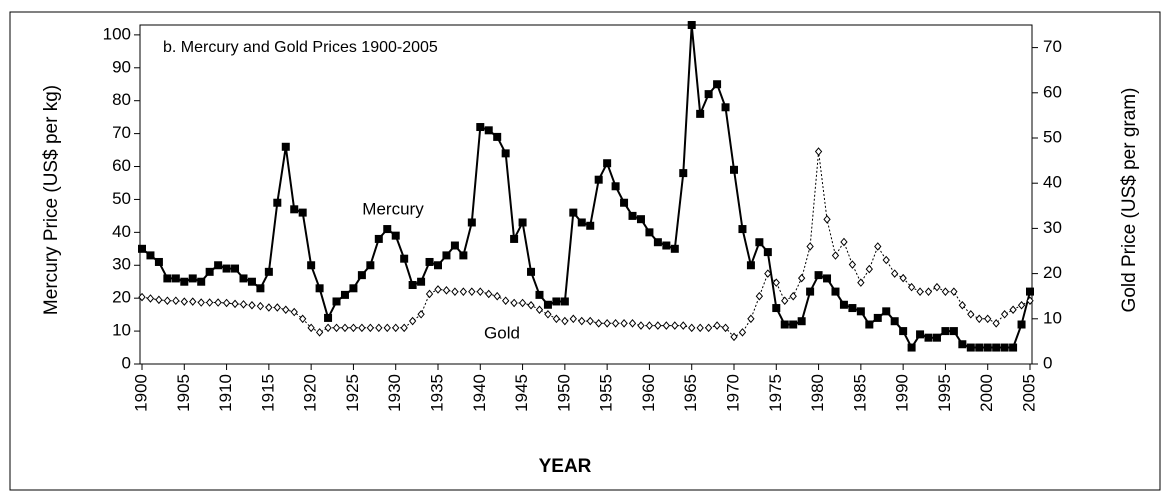 This screenshot has width=1169, height=499. I want to click on x-tick-label: 1970, so click(732, 393).